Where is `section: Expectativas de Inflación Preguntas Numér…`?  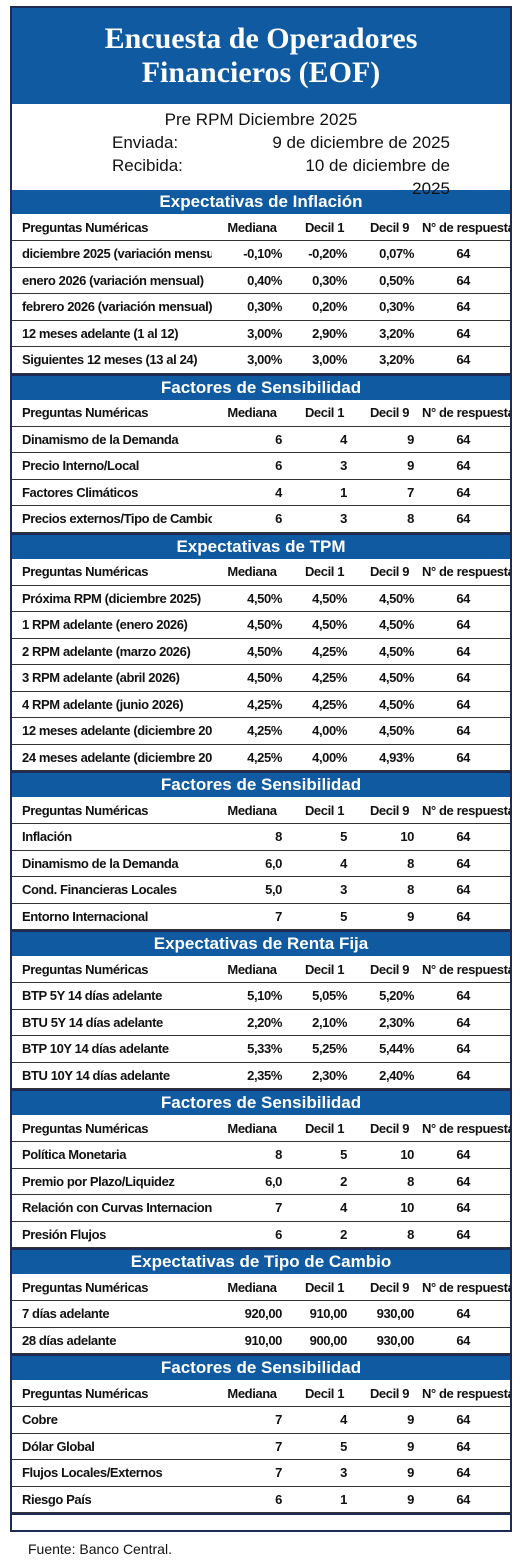
section: Expectativas de Inflación Preguntas Numér… is located at coordinates (261, 283).